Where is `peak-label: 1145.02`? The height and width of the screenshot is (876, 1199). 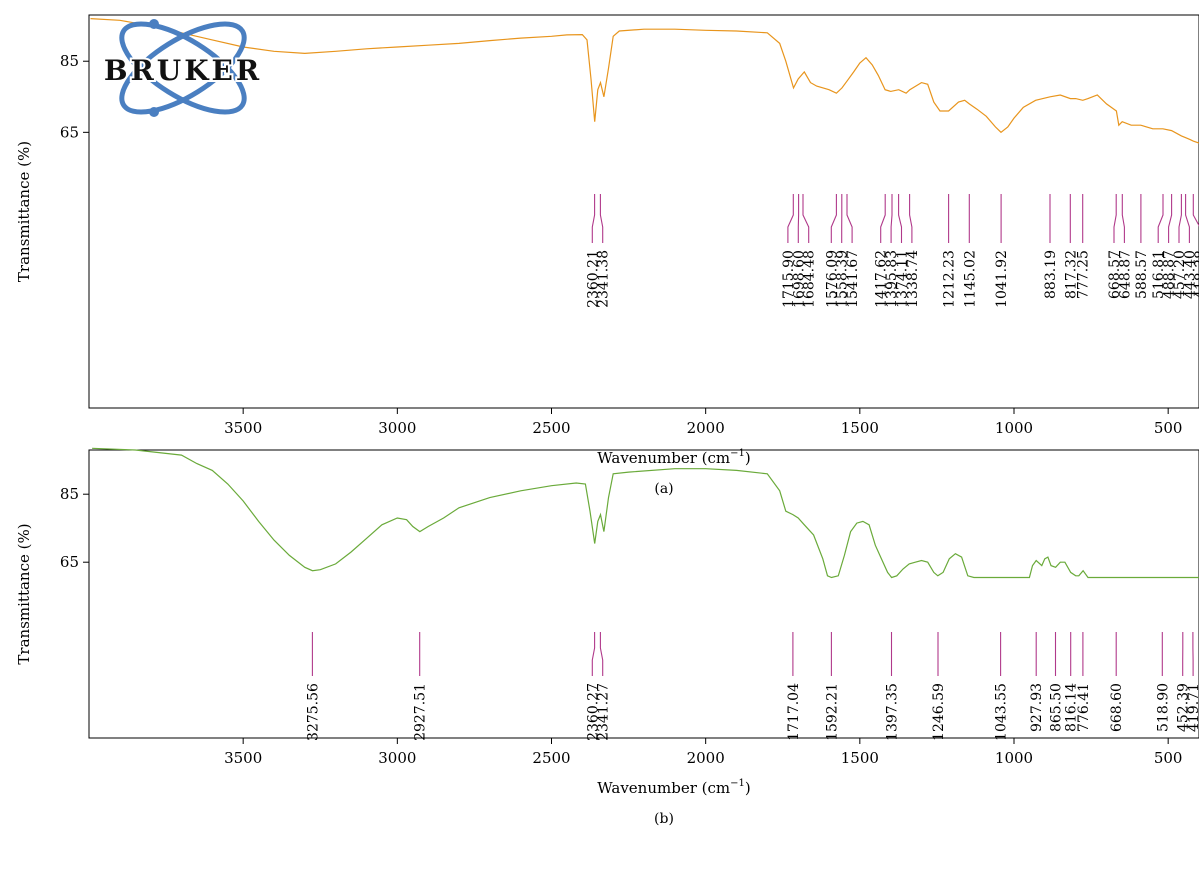 peak-label: 1145.02 is located at coordinates (970, 279).